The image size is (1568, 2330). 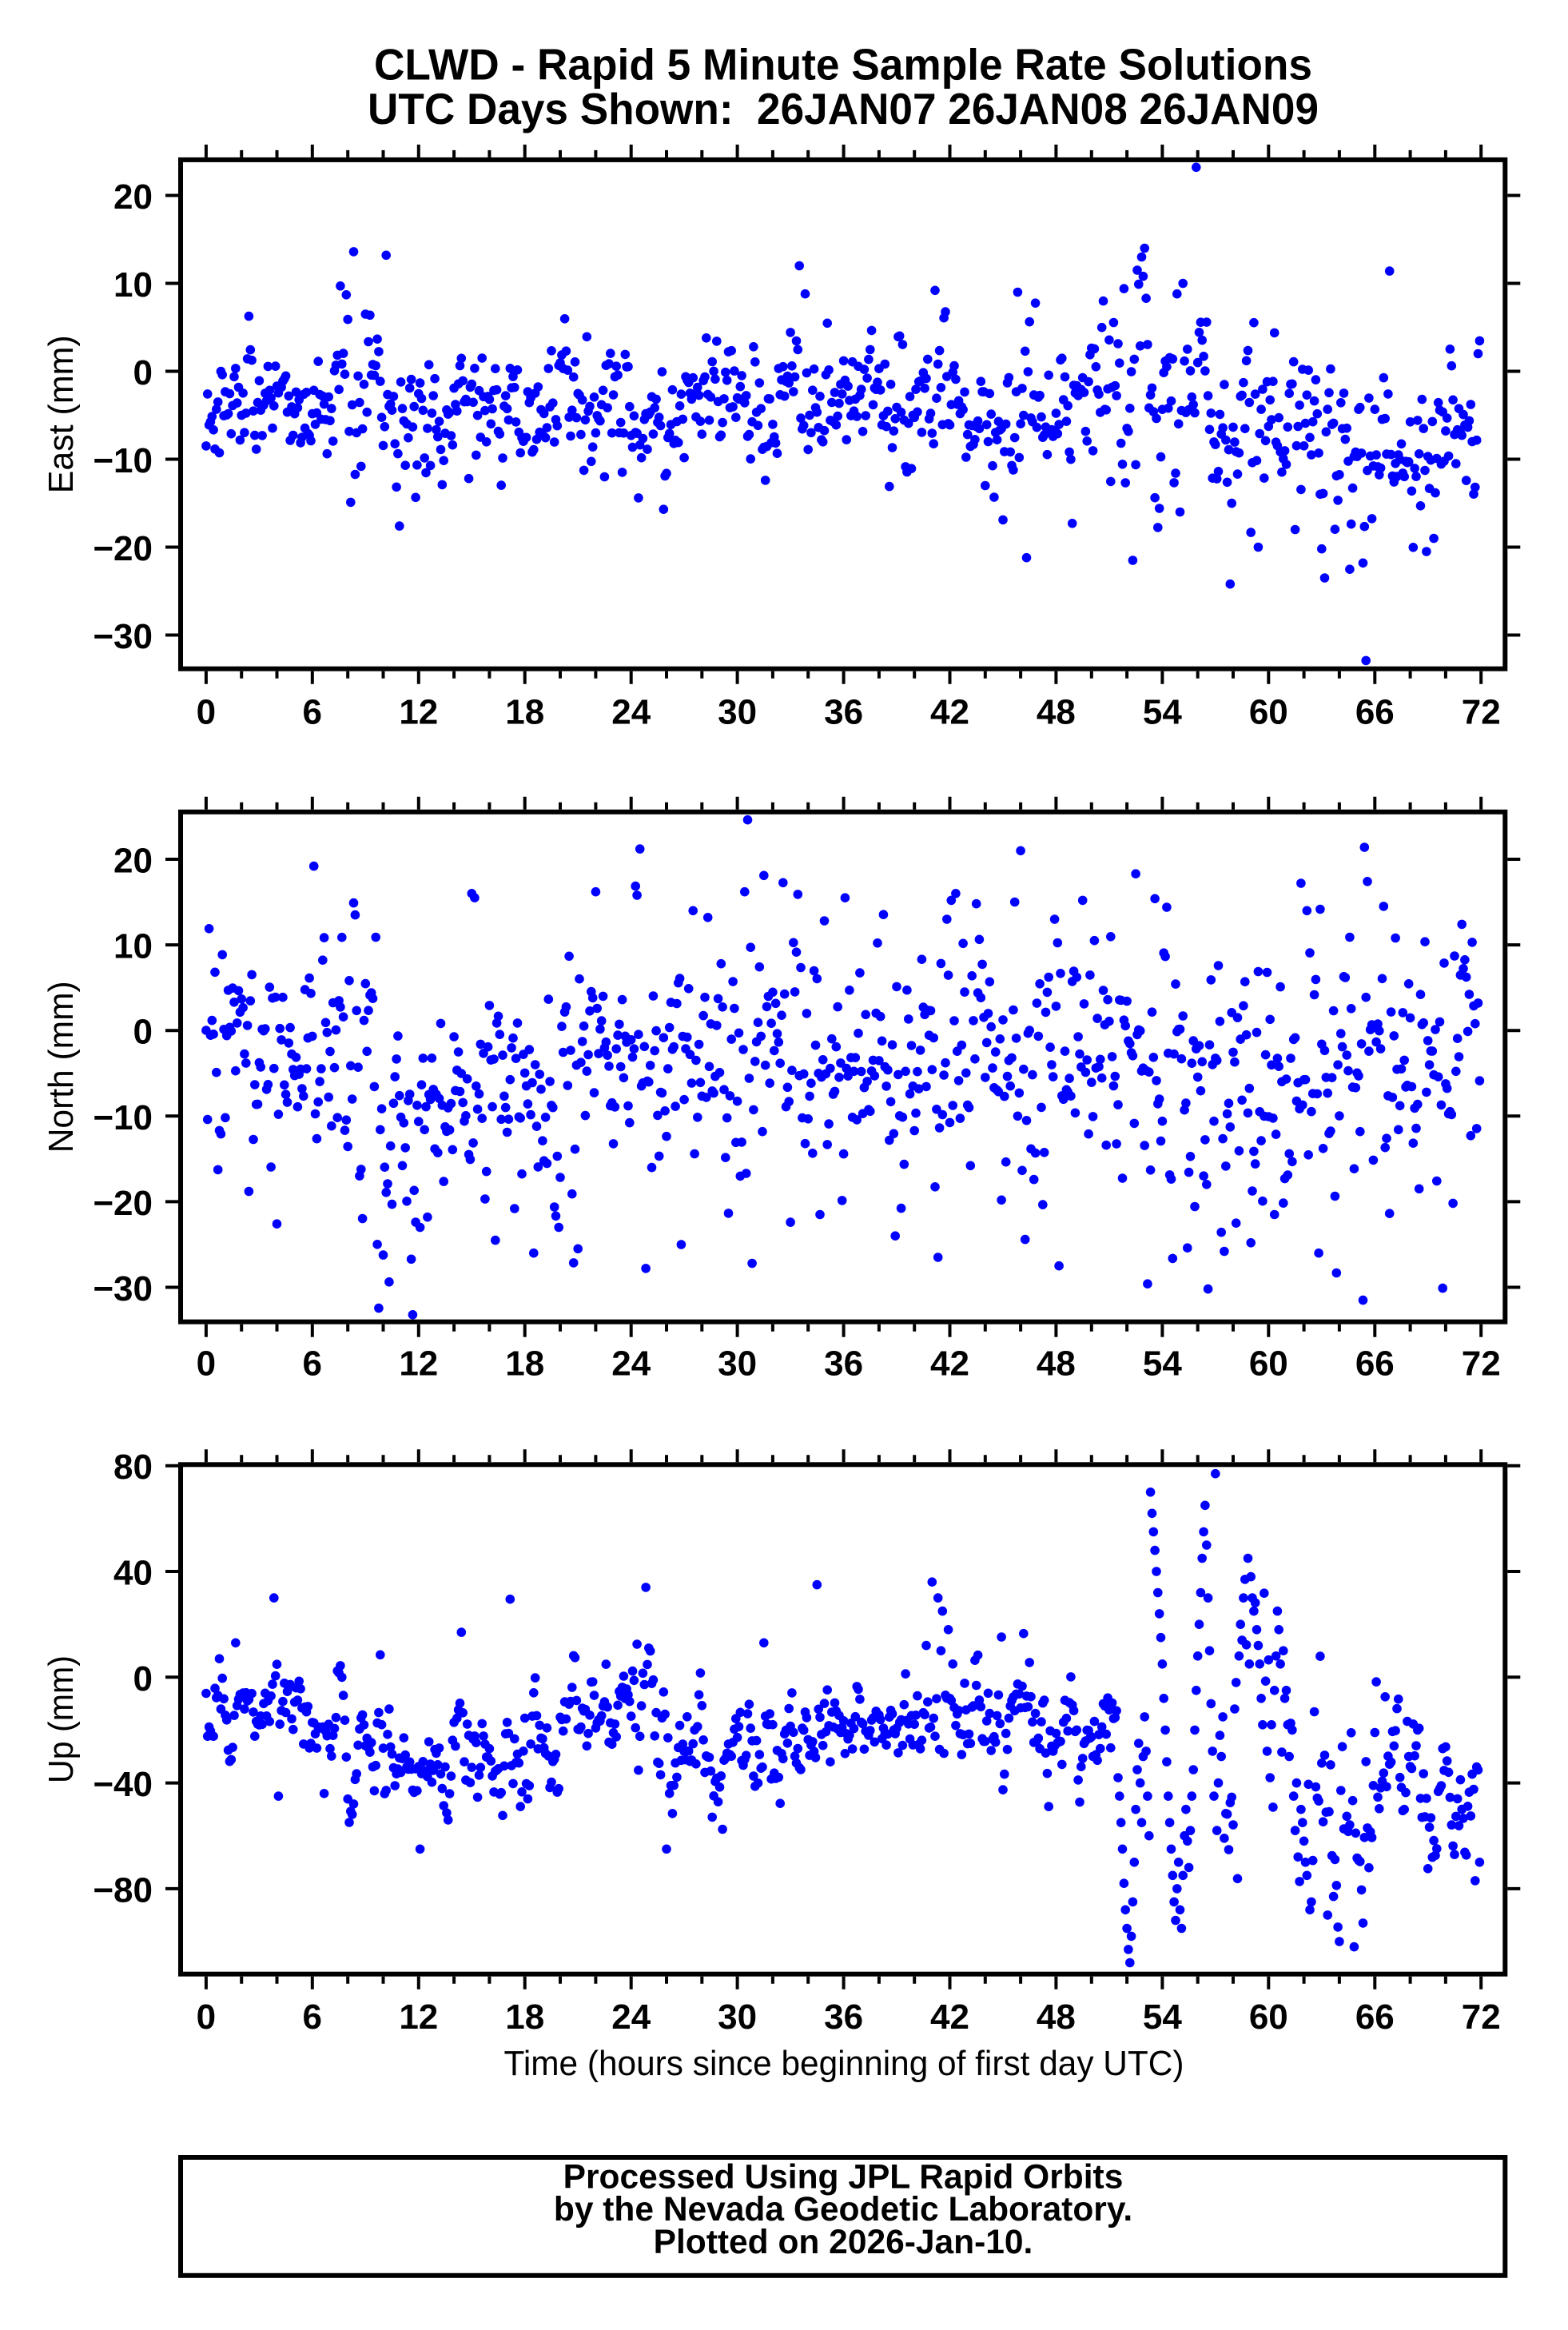 What do you see at coordinates (133, 1468) in the screenshot?
I see `svg-text: 80` at bounding box center [133, 1468].